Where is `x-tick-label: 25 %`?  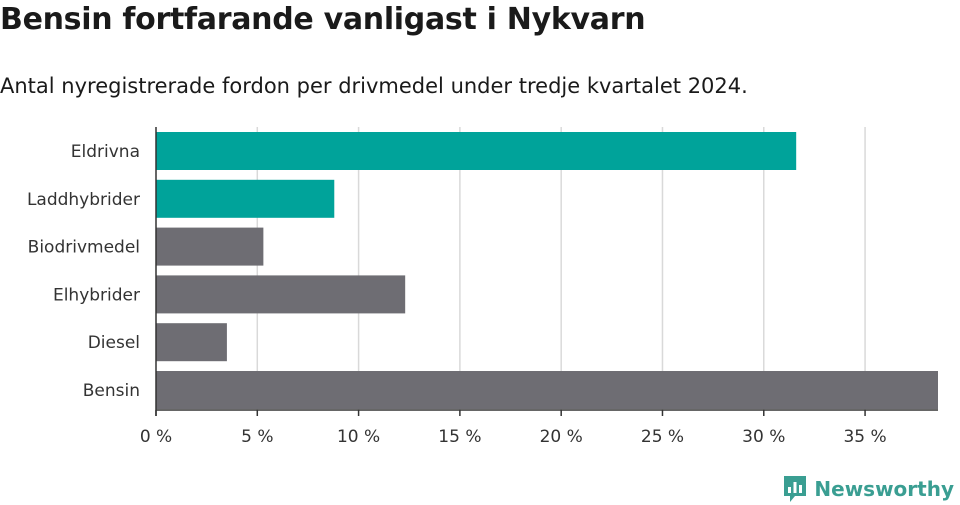
x-tick-label: 25 % is located at coordinates (662, 437).